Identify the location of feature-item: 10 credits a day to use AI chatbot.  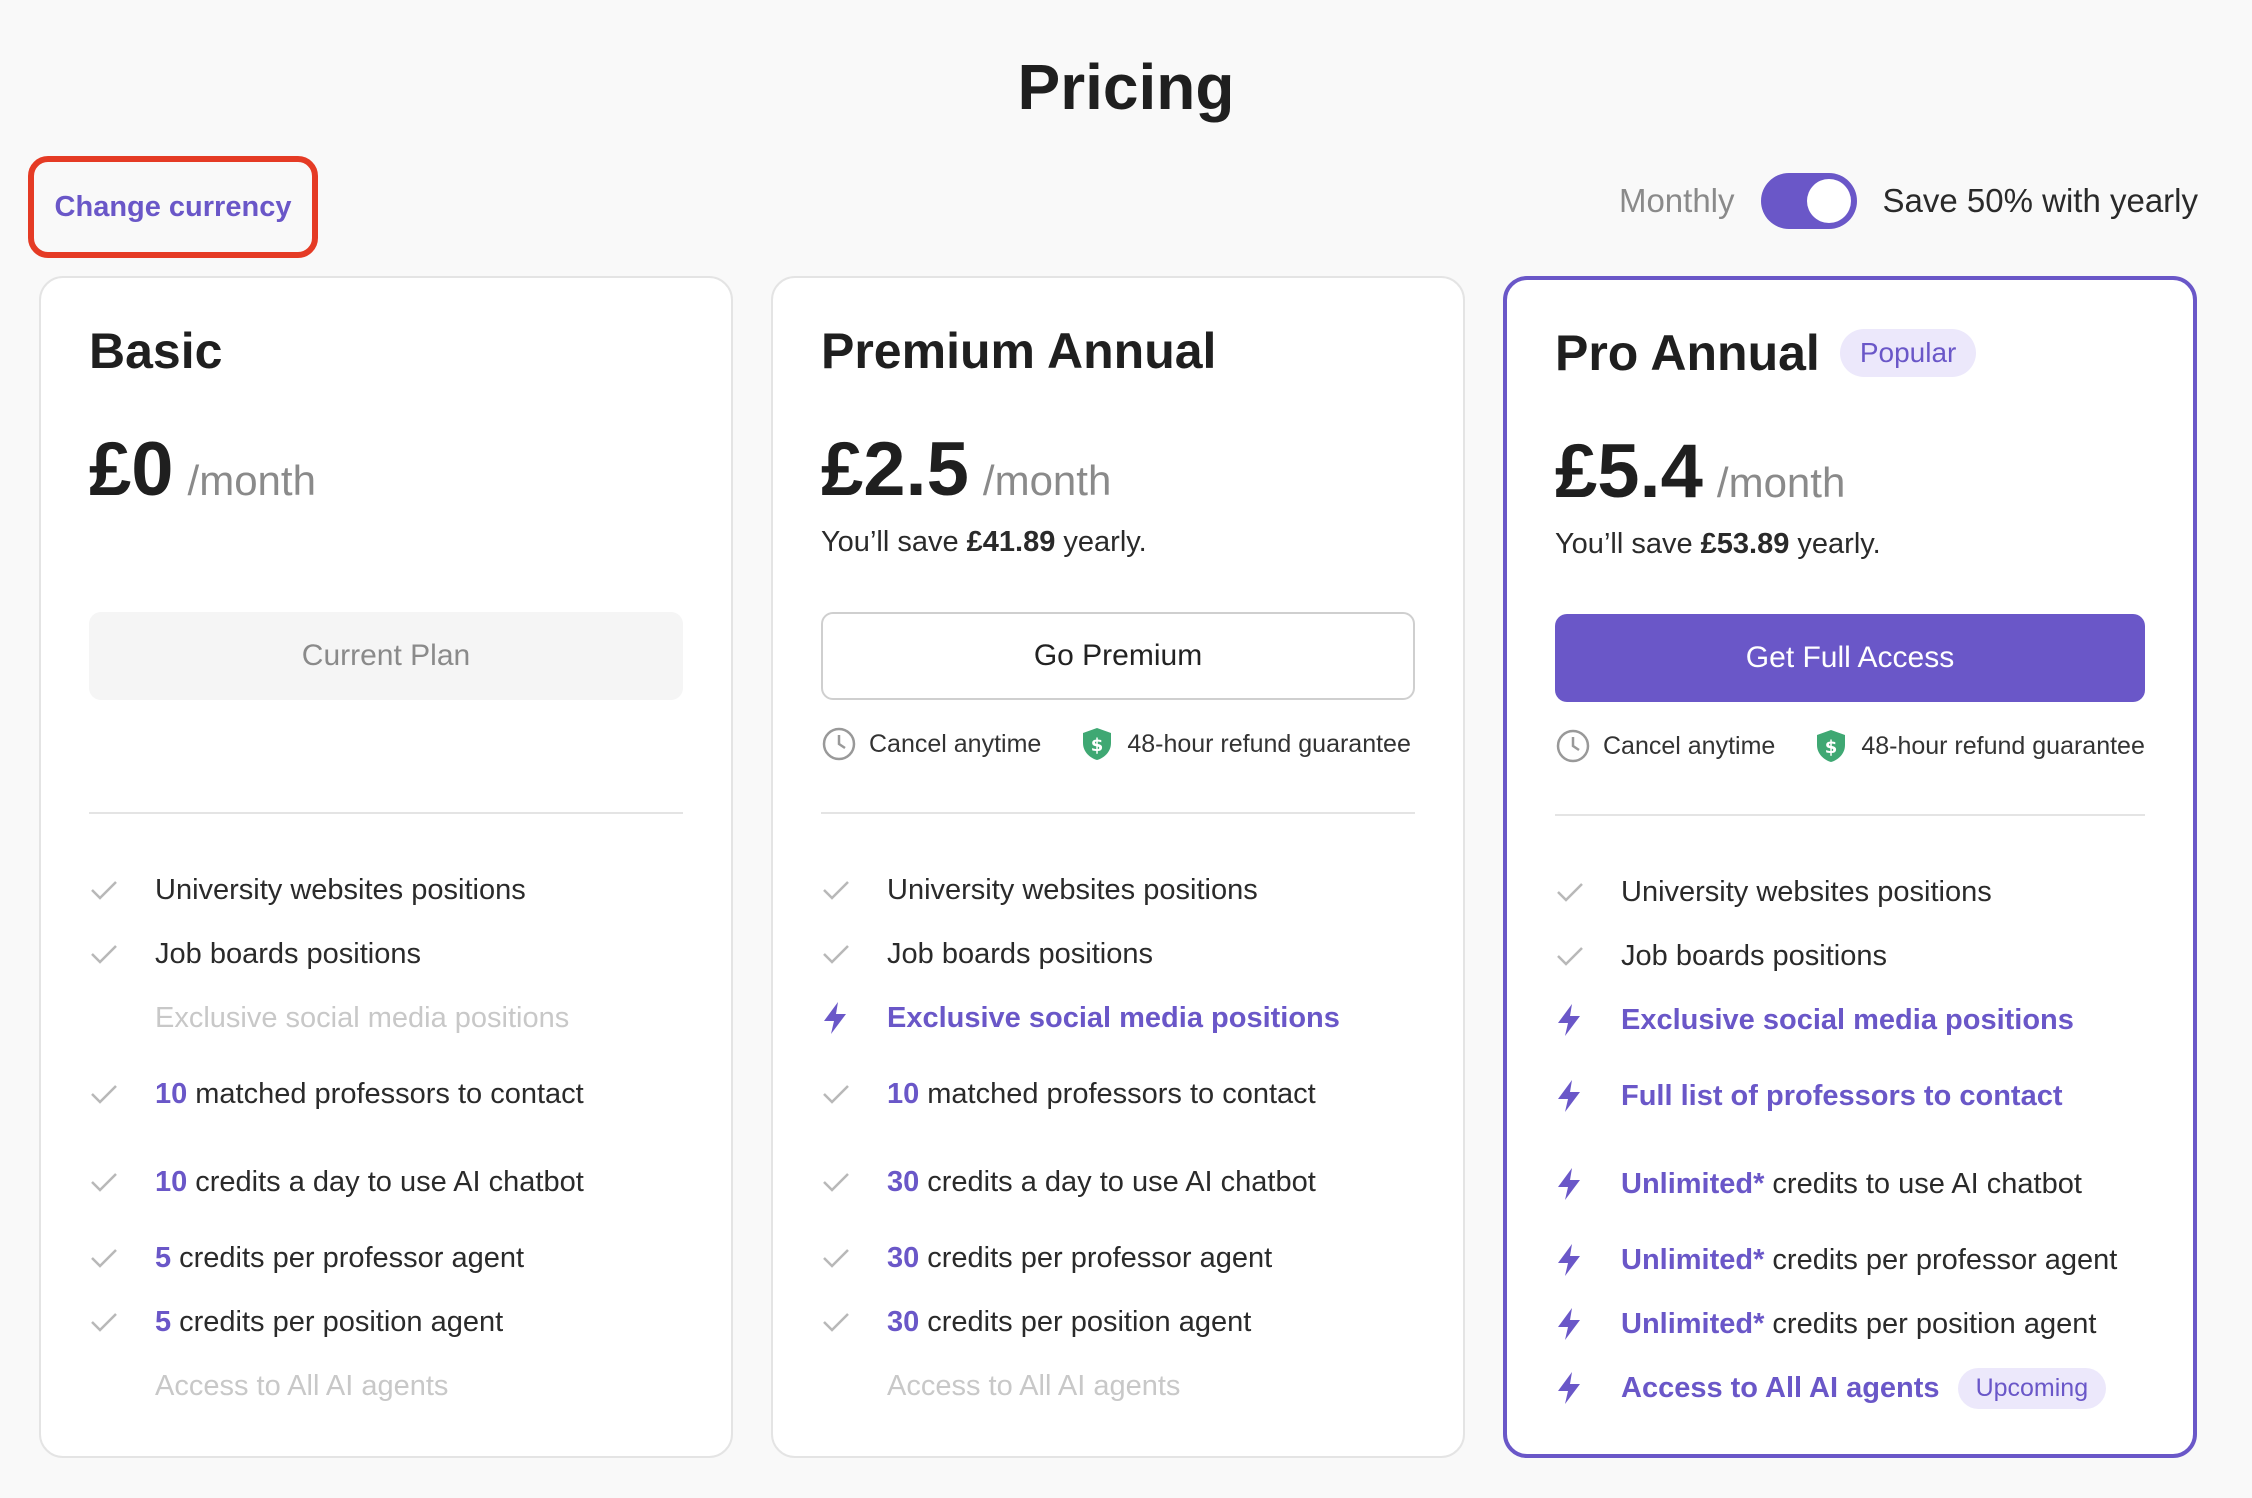
(390, 1182).